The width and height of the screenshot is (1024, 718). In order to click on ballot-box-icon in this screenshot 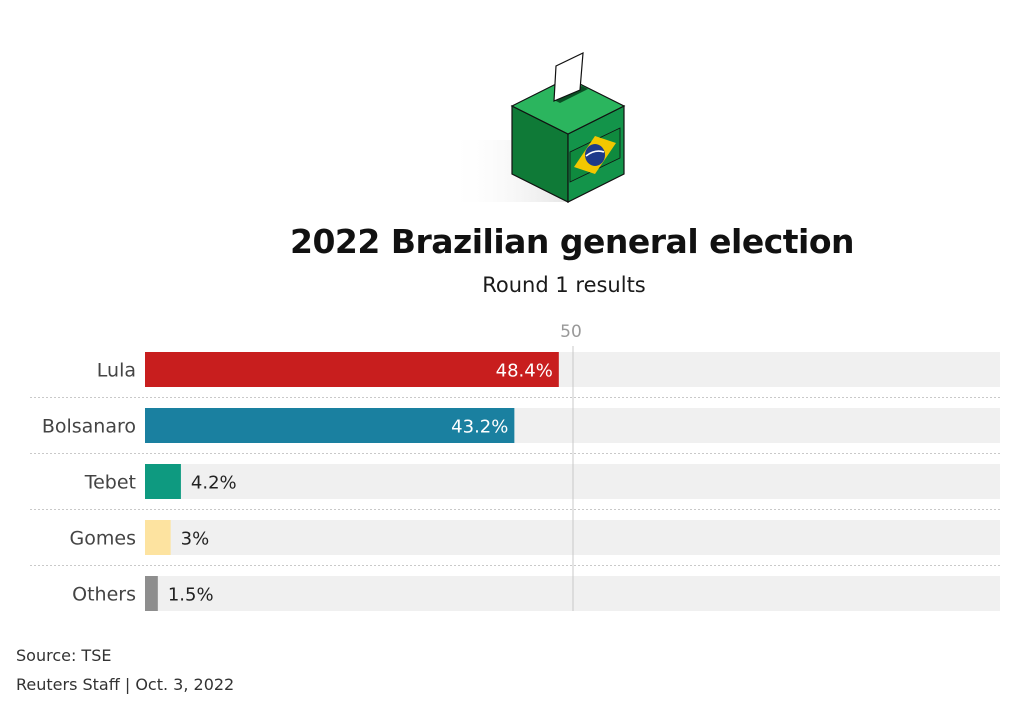, I will do `click(537, 127)`.